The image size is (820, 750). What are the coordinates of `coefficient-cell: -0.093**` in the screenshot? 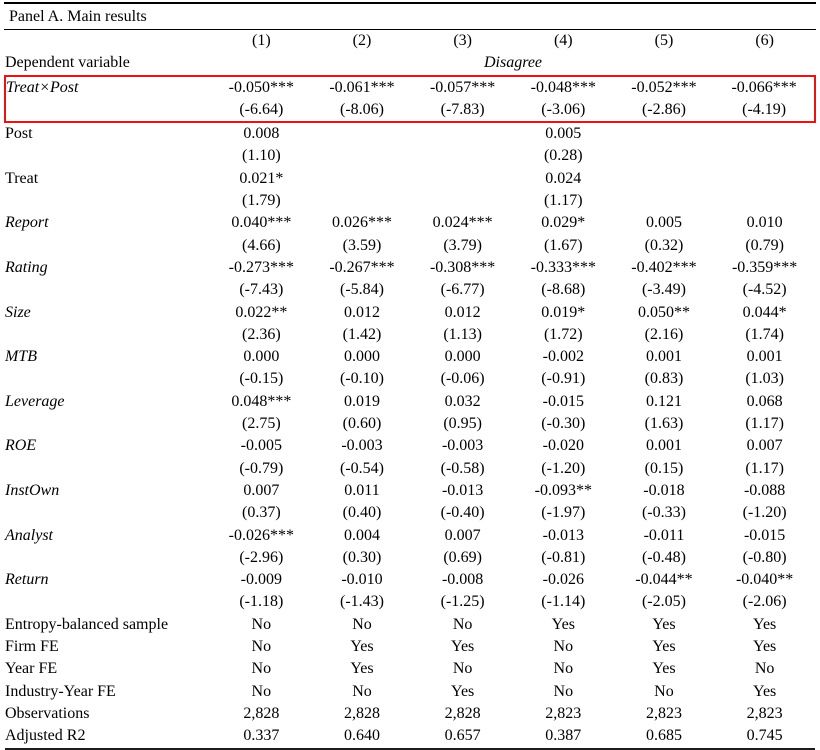 It's located at (563, 490).